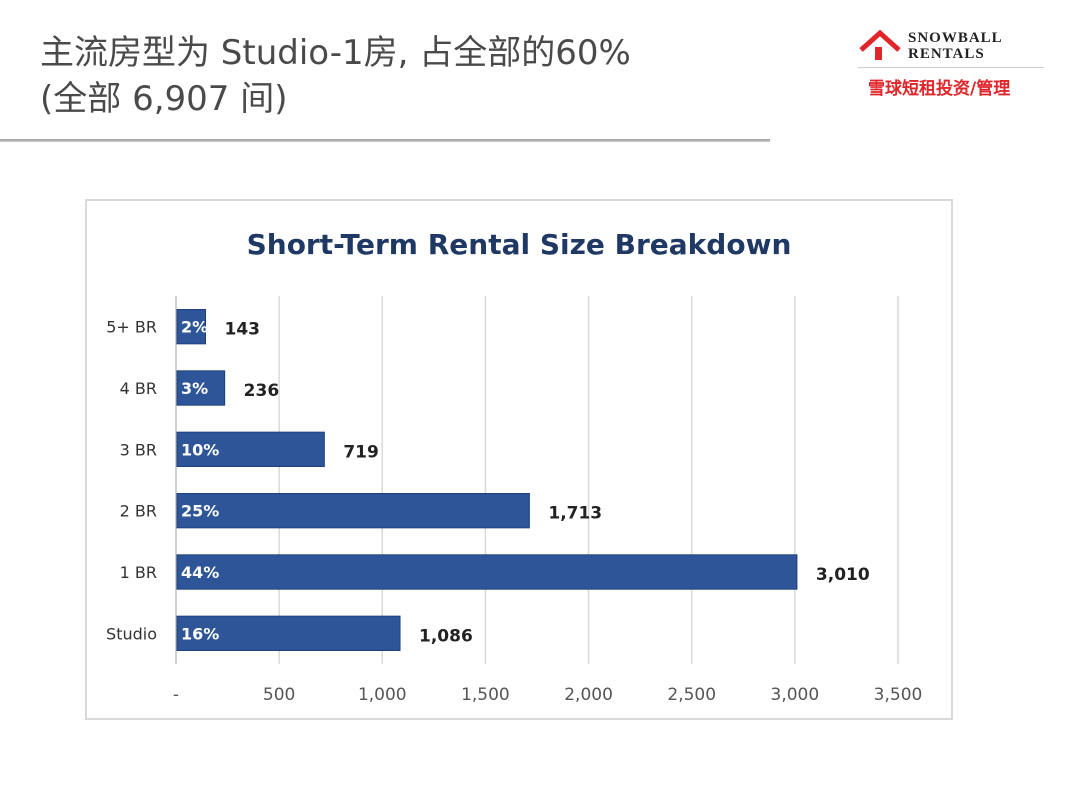 The image size is (1080, 803). I want to click on value-label: 1,713, so click(575, 514).